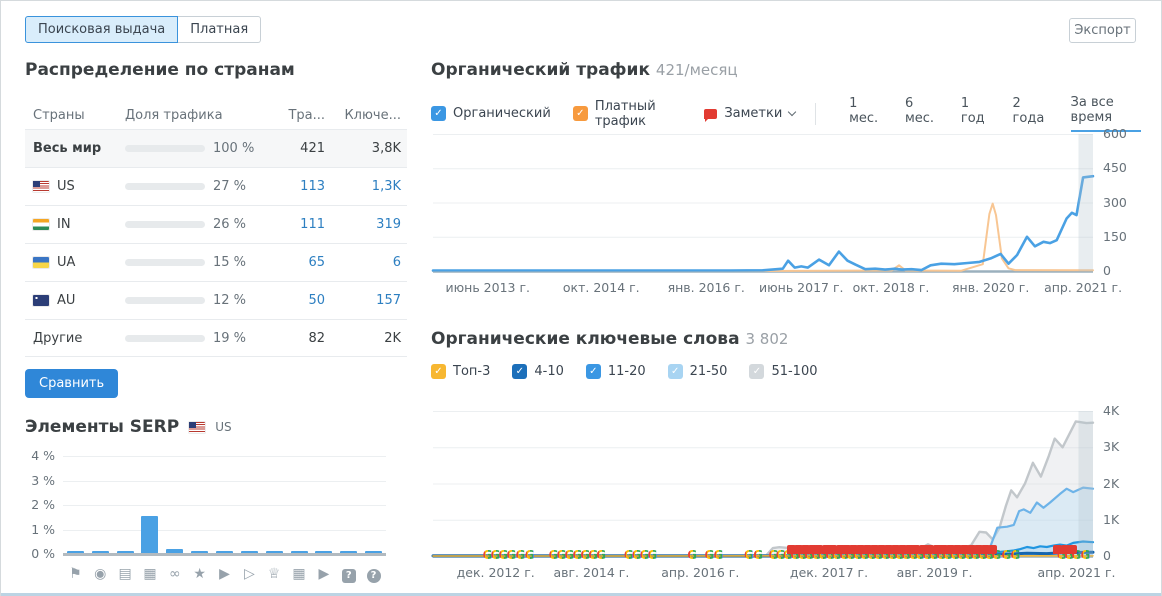  Describe the element at coordinates (125, 574) in the screenshot. I see `serp-top-stories-icon: ▤` at that location.